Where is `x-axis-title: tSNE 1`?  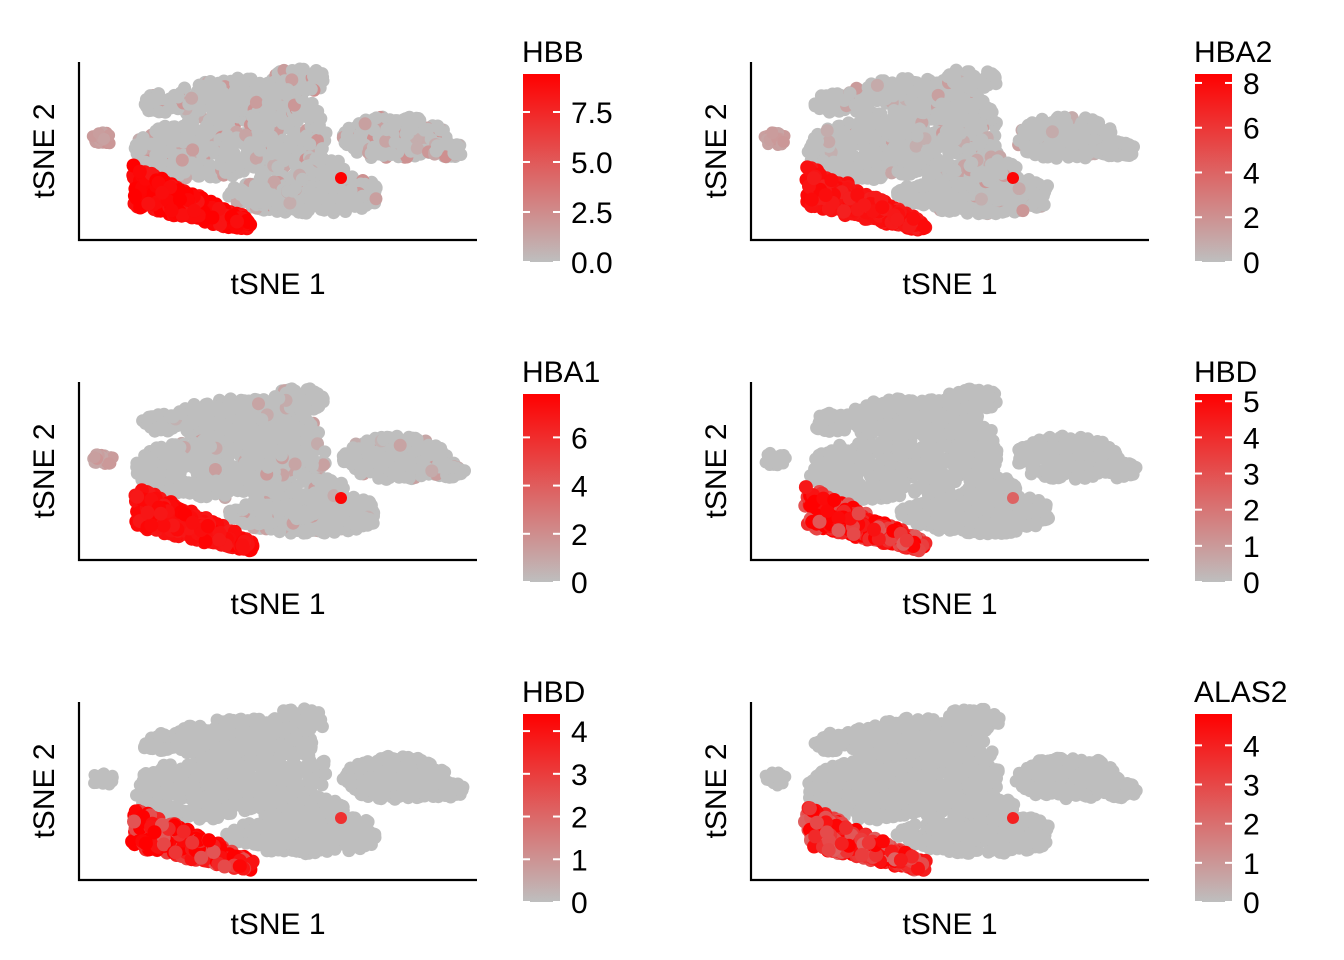
x-axis-title: tSNE 1 is located at coordinates (277, 284).